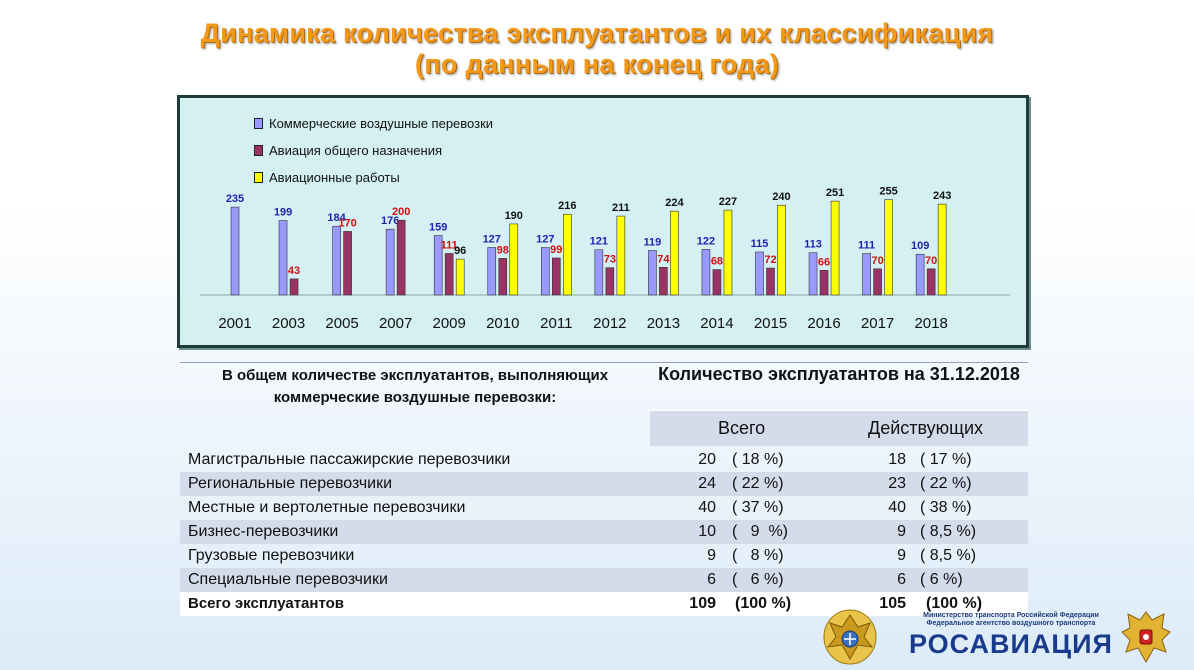 The height and width of the screenshot is (670, 1194). I want to click on coat-of-arms-icon, so click(1146, 637).